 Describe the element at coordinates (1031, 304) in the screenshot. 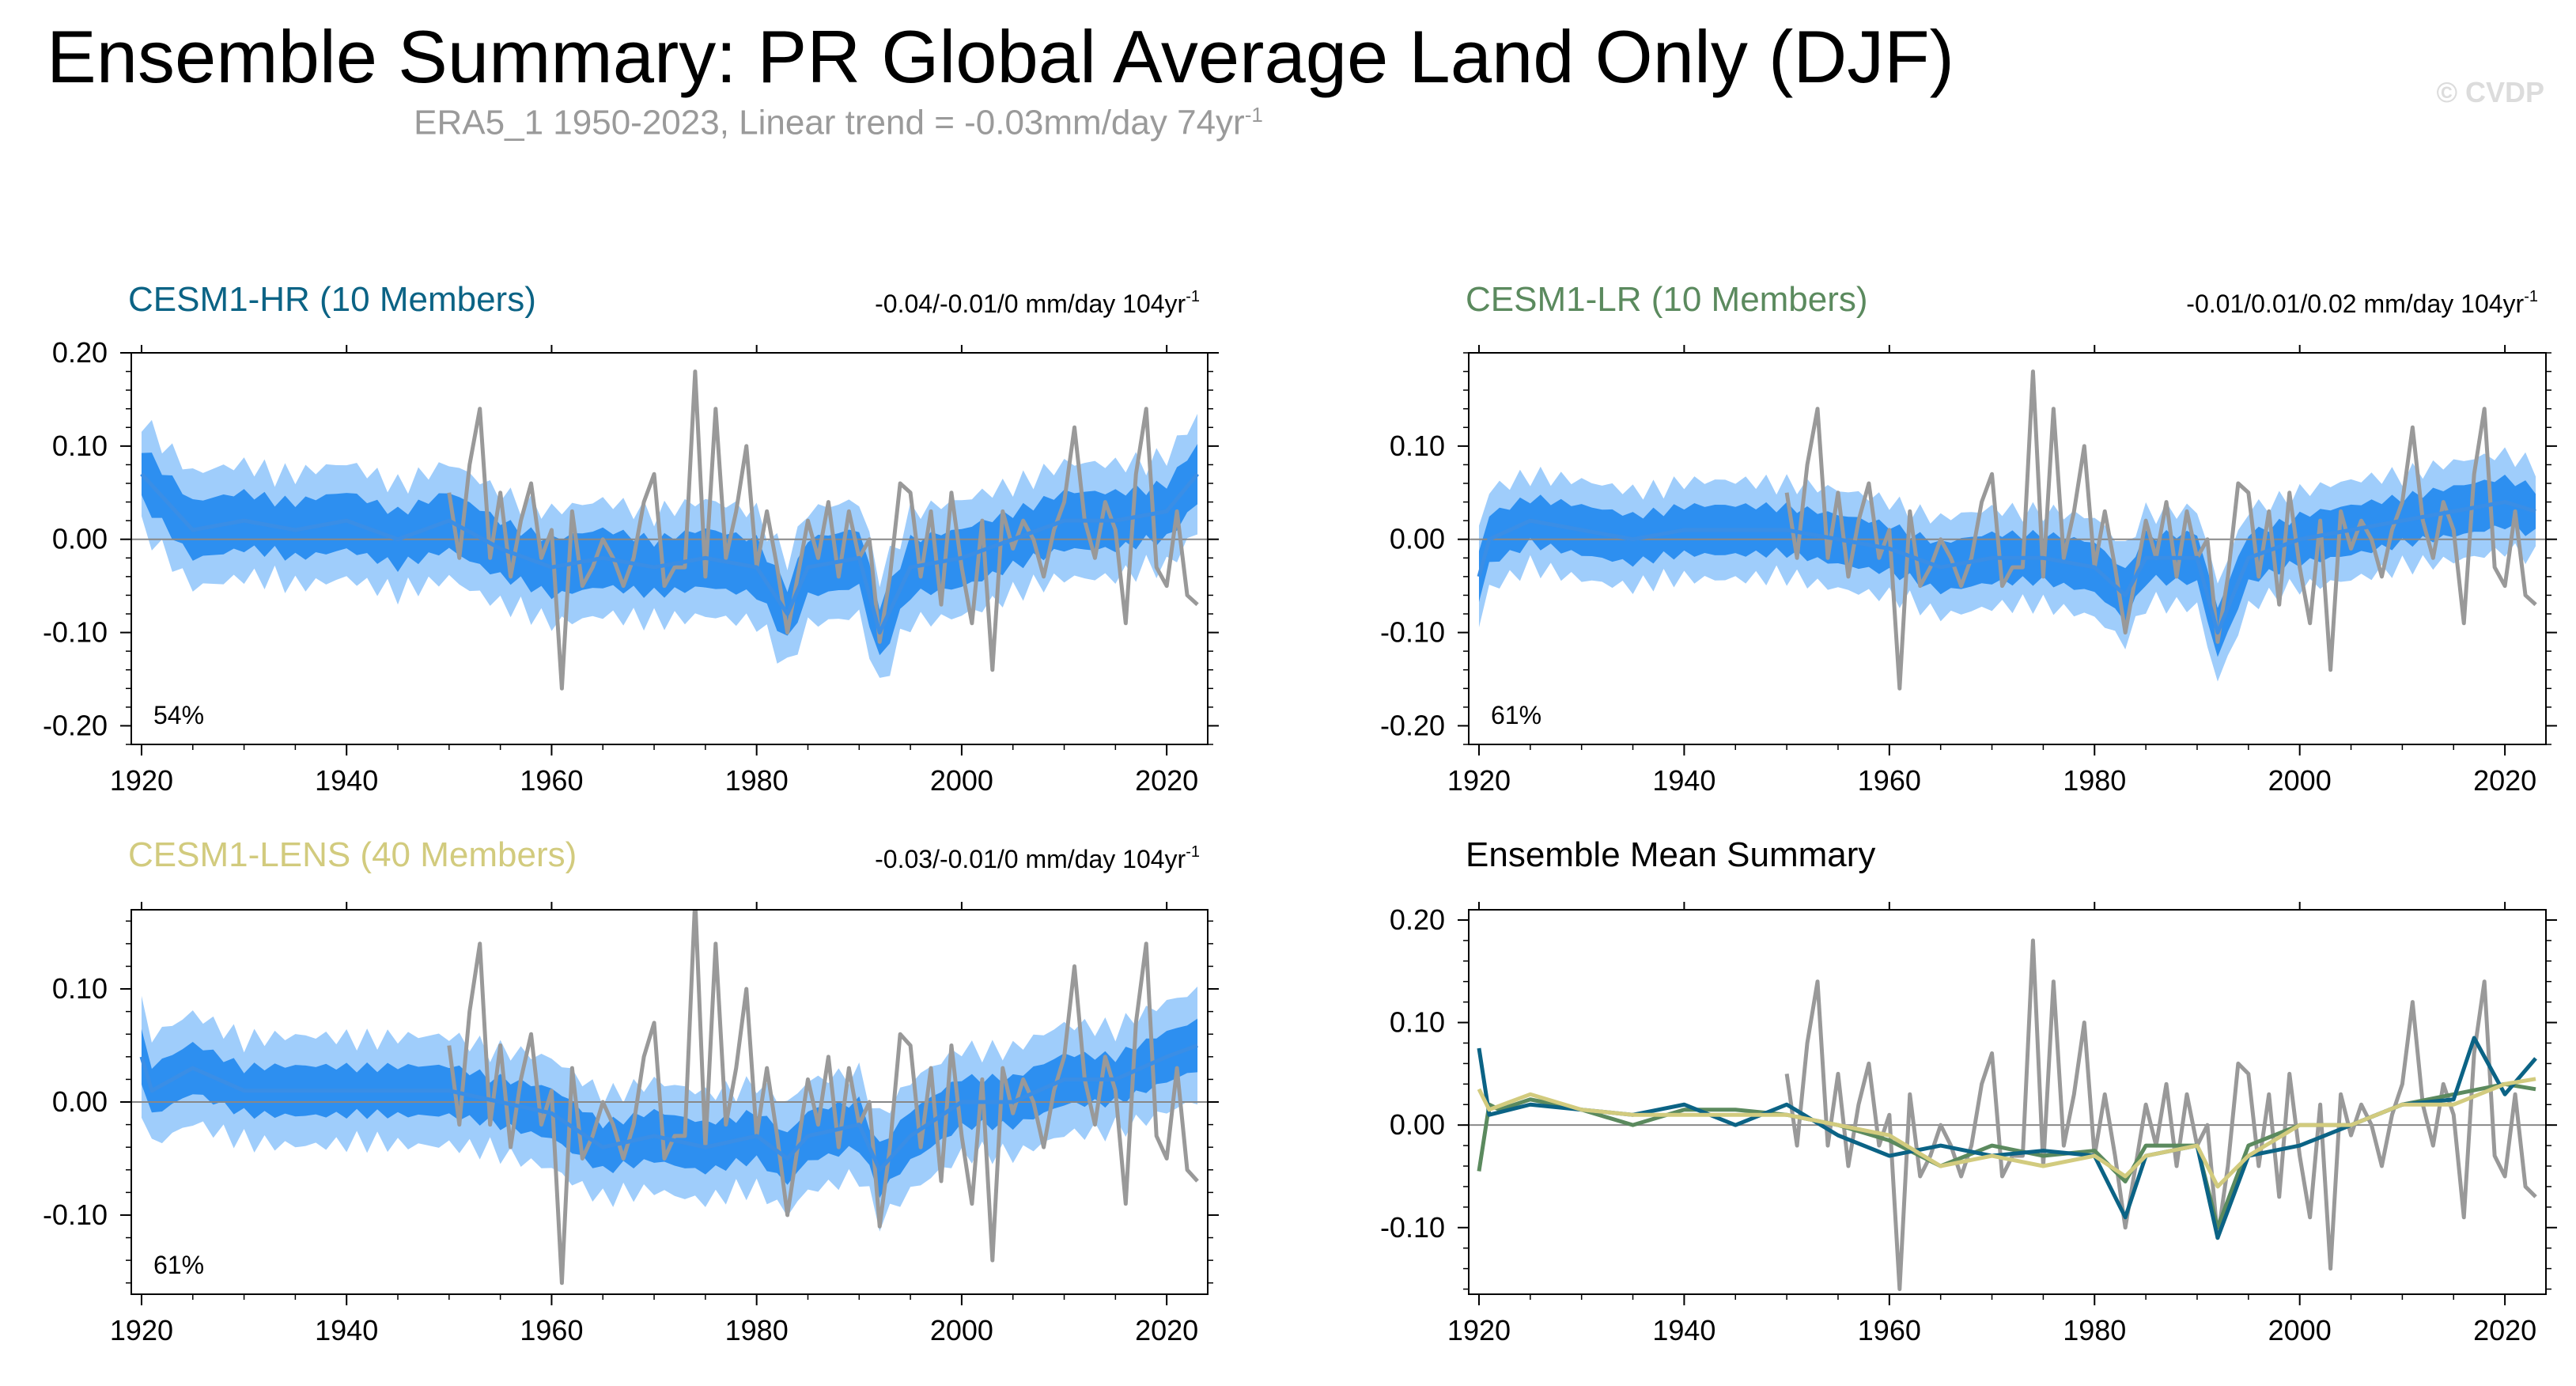

I see `trend-text: -0.04/-0.01/0 mm/day 104yr` at that location.